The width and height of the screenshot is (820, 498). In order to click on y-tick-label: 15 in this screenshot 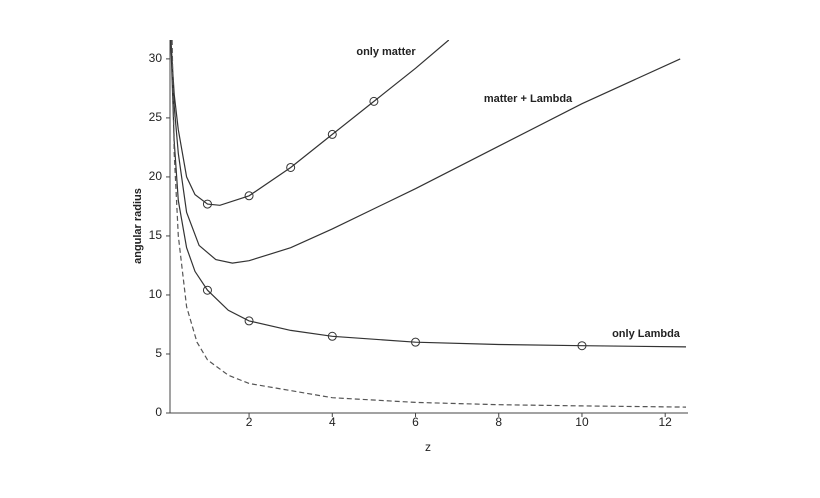, I will do `click(156, 235)`.